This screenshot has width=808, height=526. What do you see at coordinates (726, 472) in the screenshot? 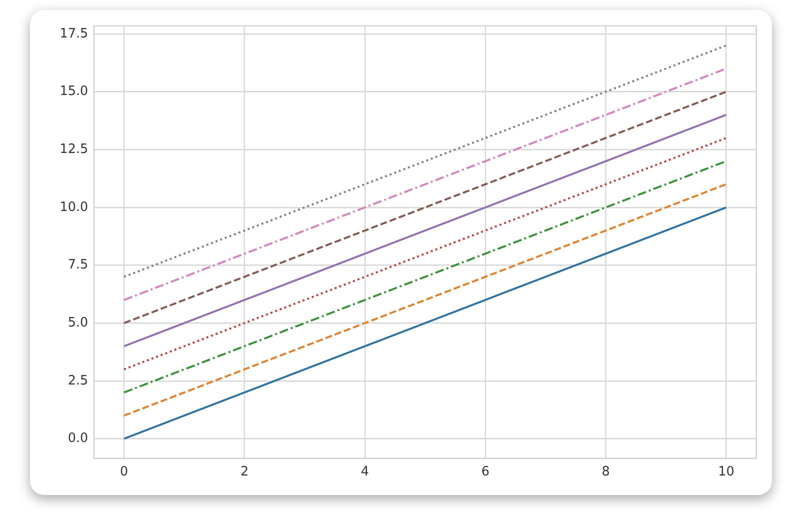
I see `x-tick-label: 10` at bounding box center [726, 472].